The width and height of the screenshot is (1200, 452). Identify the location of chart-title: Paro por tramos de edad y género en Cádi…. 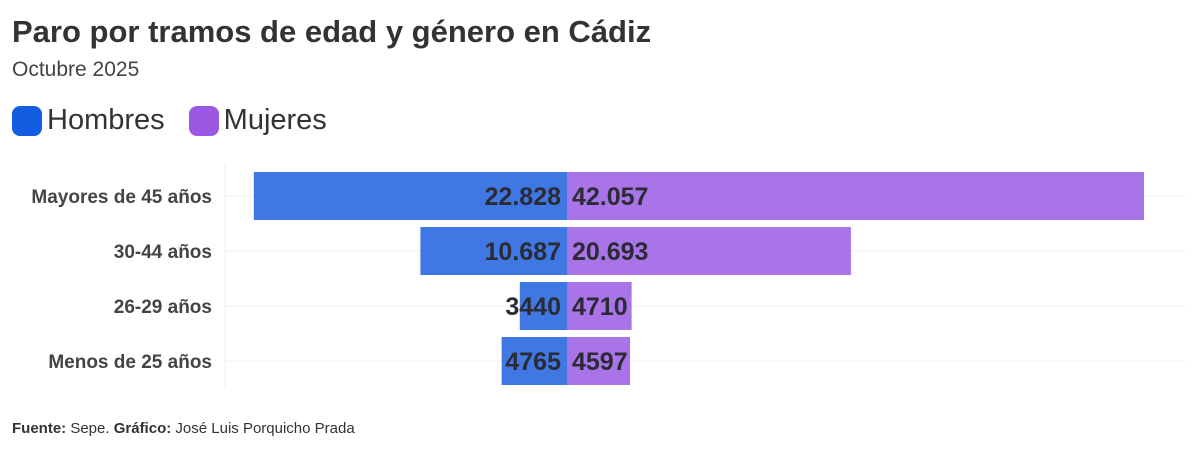
(332, 31).